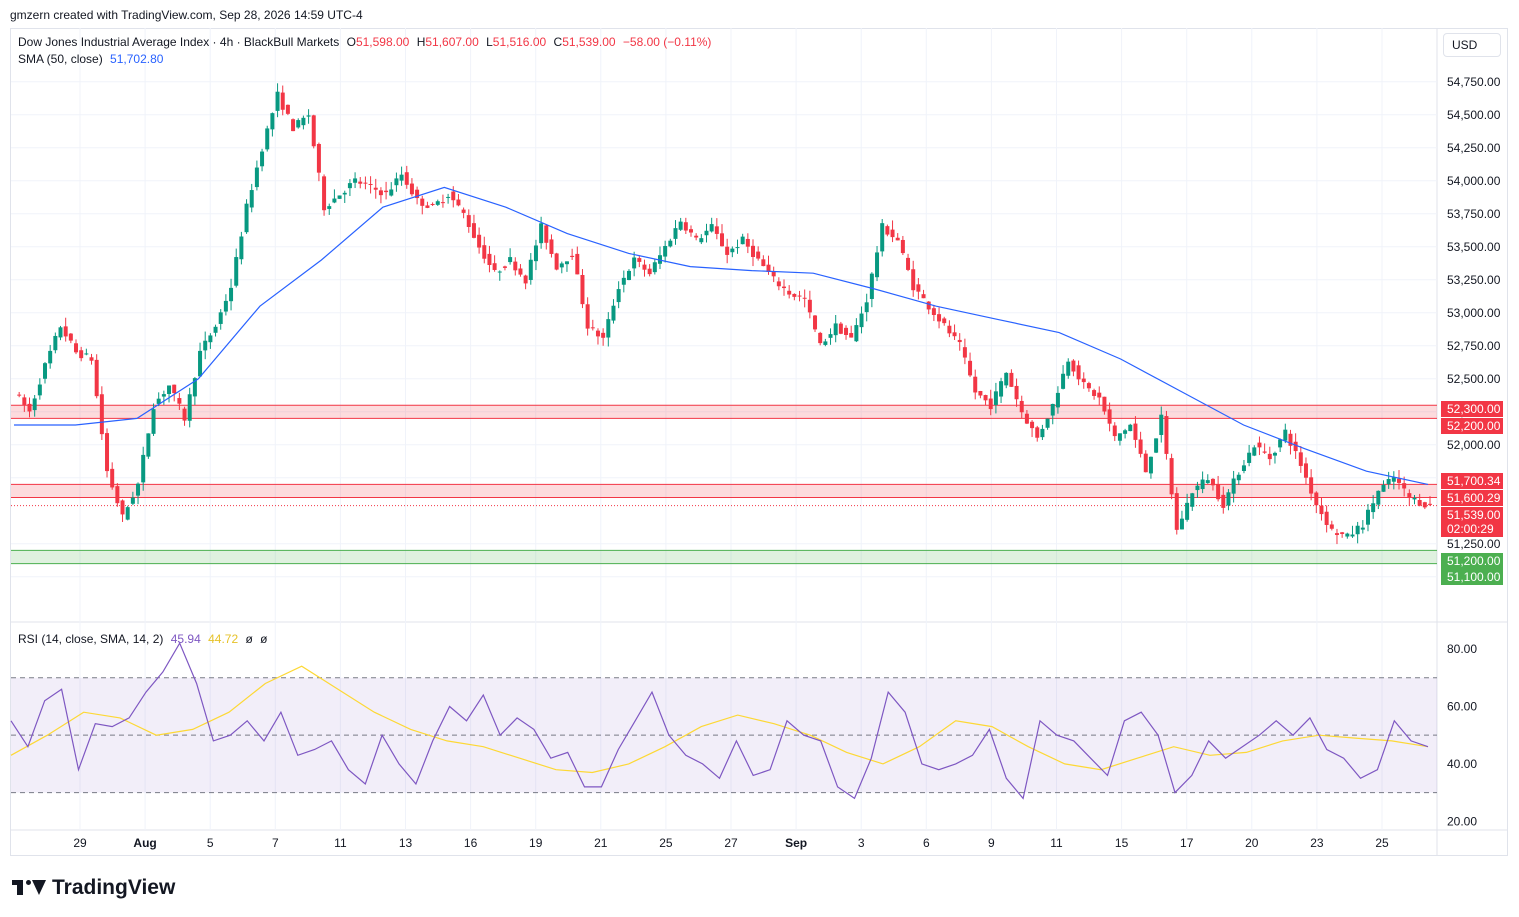  Describe the element at coordinates (406, 843) in the screenshot. I see `time-tick-label: 13` at that location.